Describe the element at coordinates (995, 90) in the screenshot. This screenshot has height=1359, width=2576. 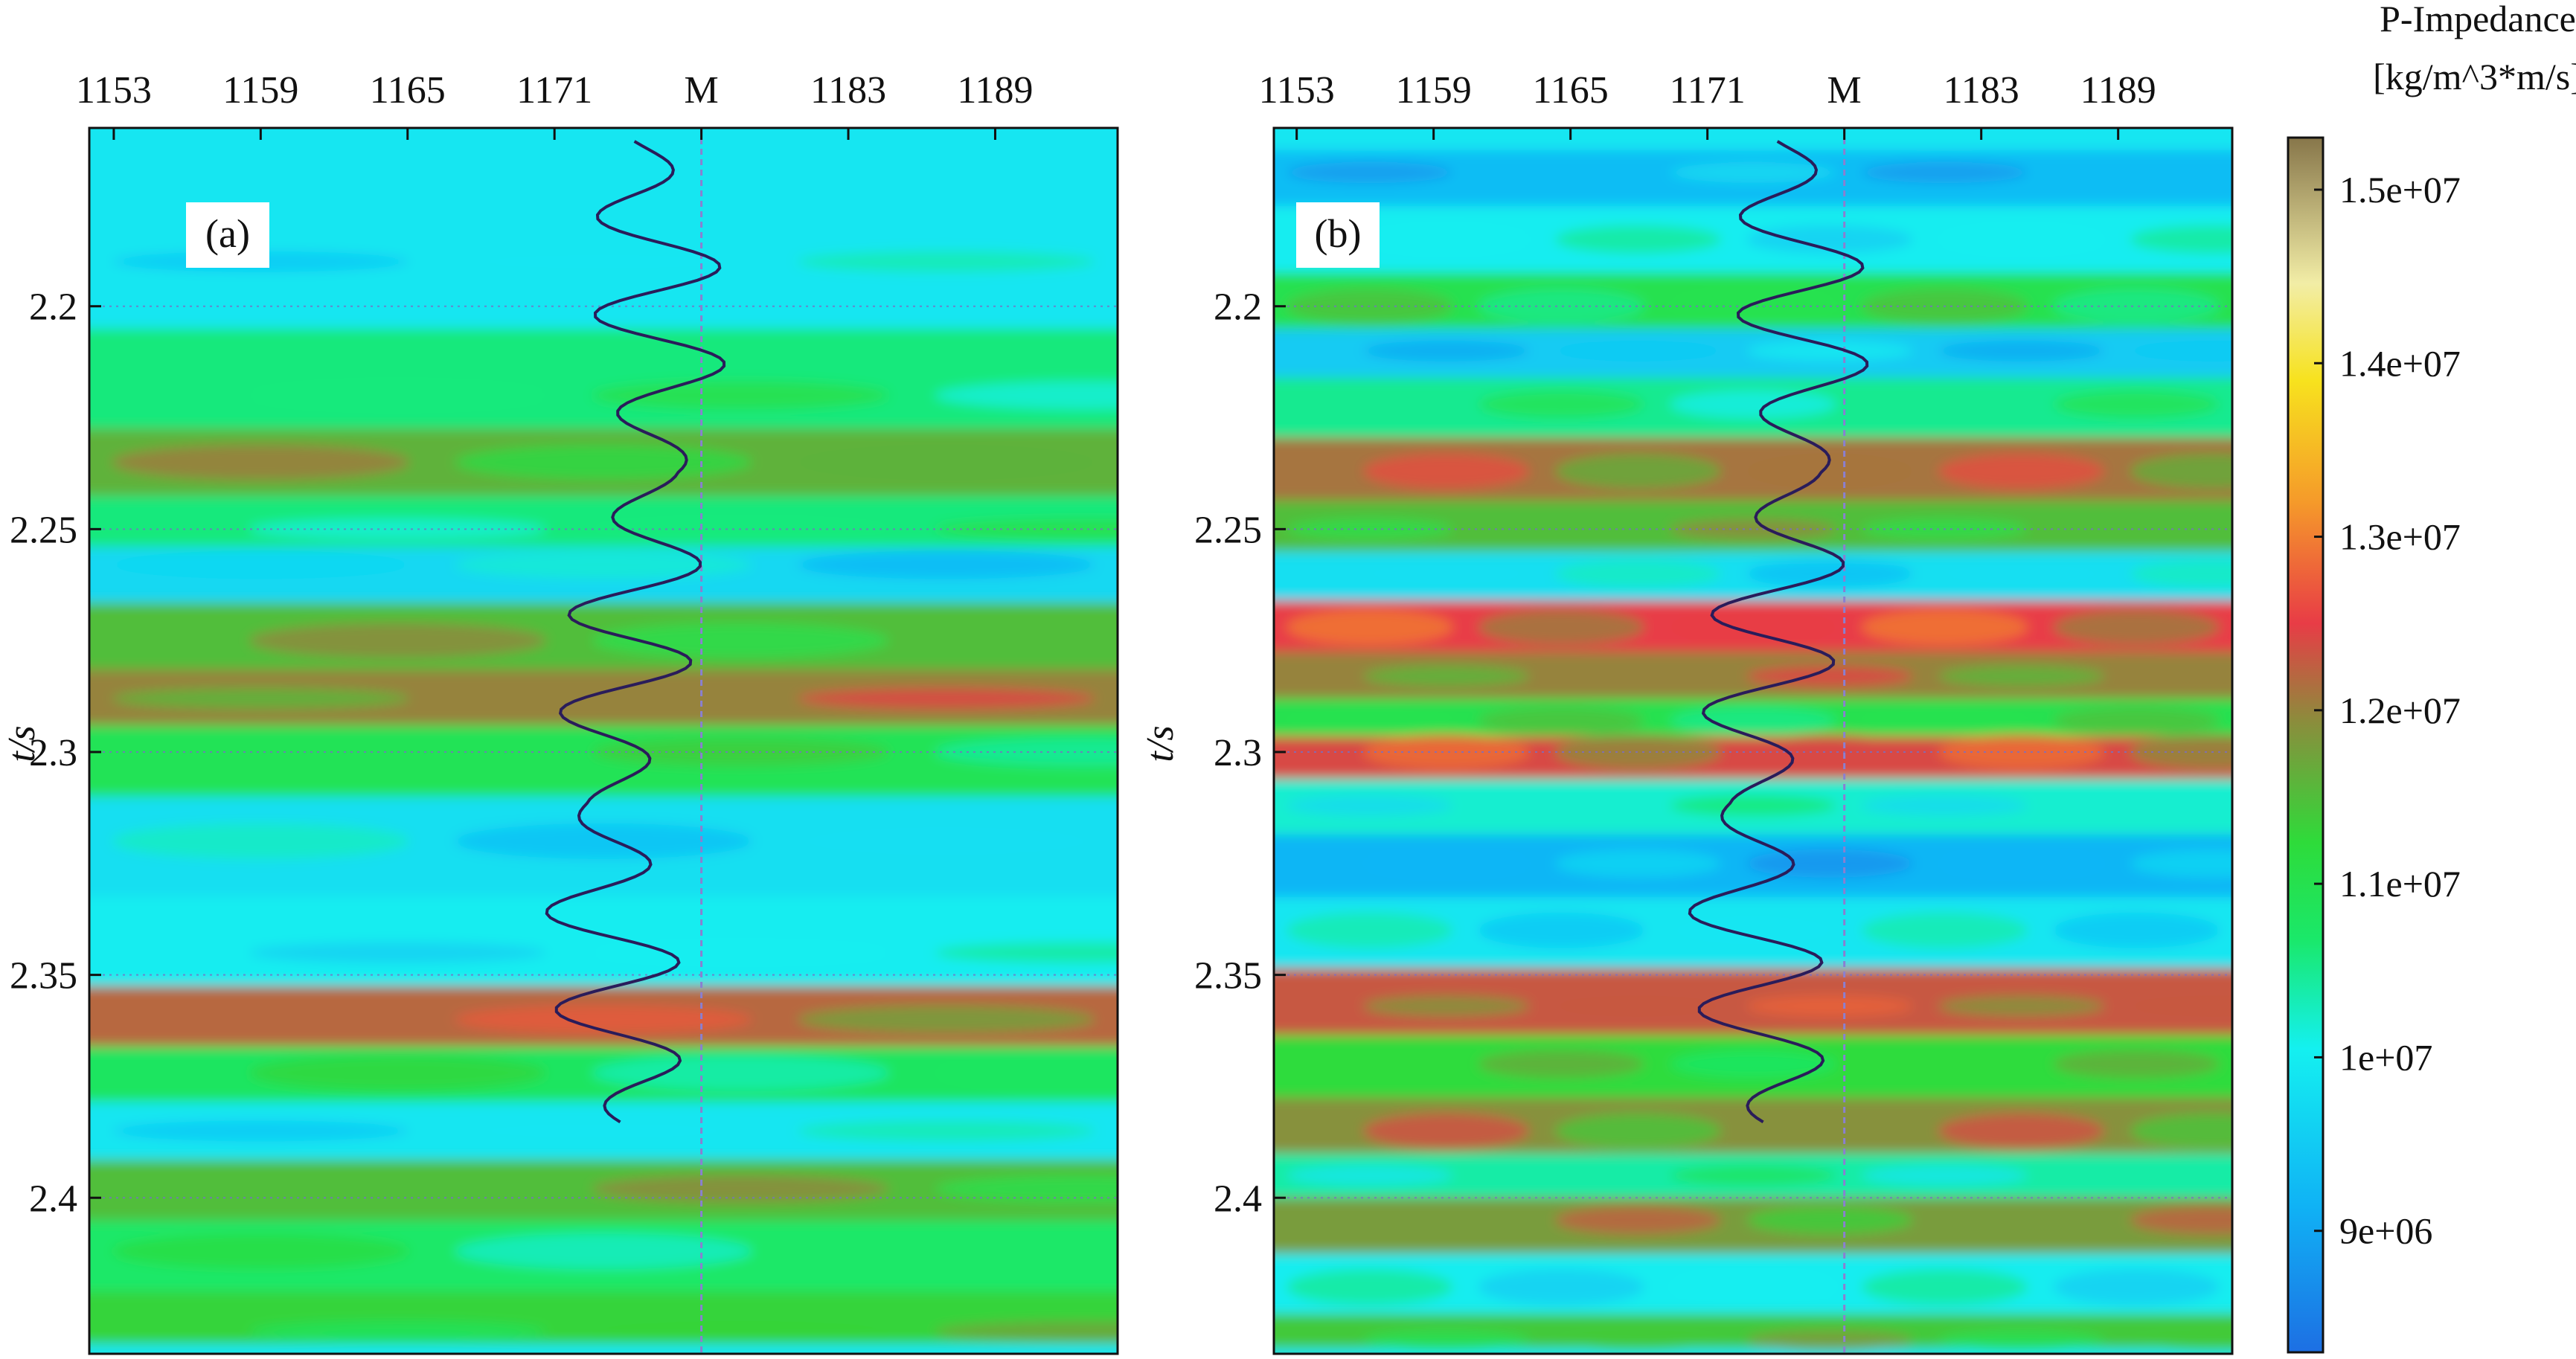
I see `x-tick-label: 1189` at that location.